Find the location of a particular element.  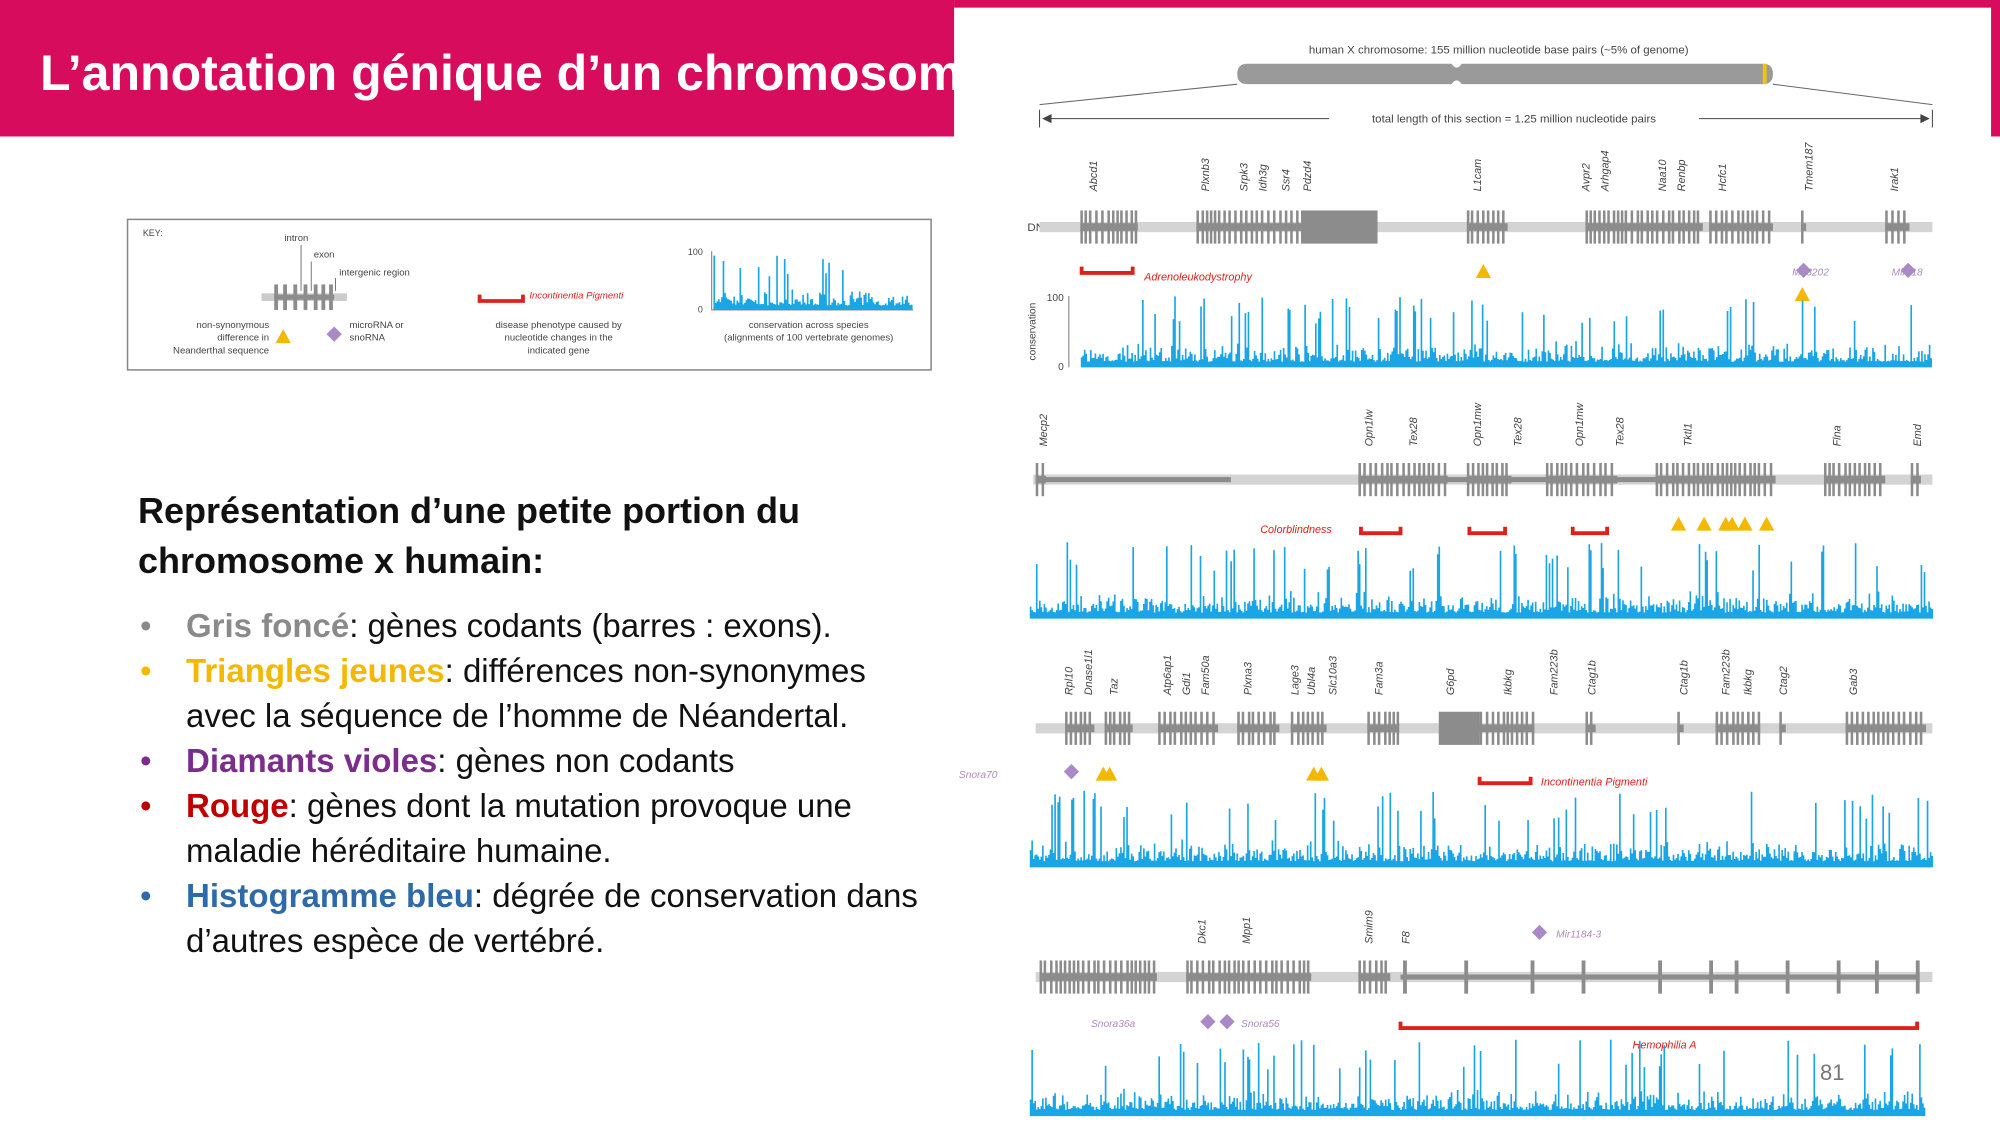

rna-diamond is located at coordinates (1071, 772).